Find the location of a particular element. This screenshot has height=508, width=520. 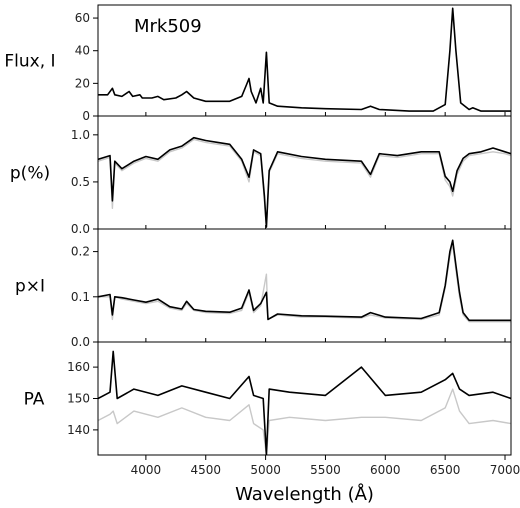

y-tick-label: 140 is located at coordinates (78, 430).